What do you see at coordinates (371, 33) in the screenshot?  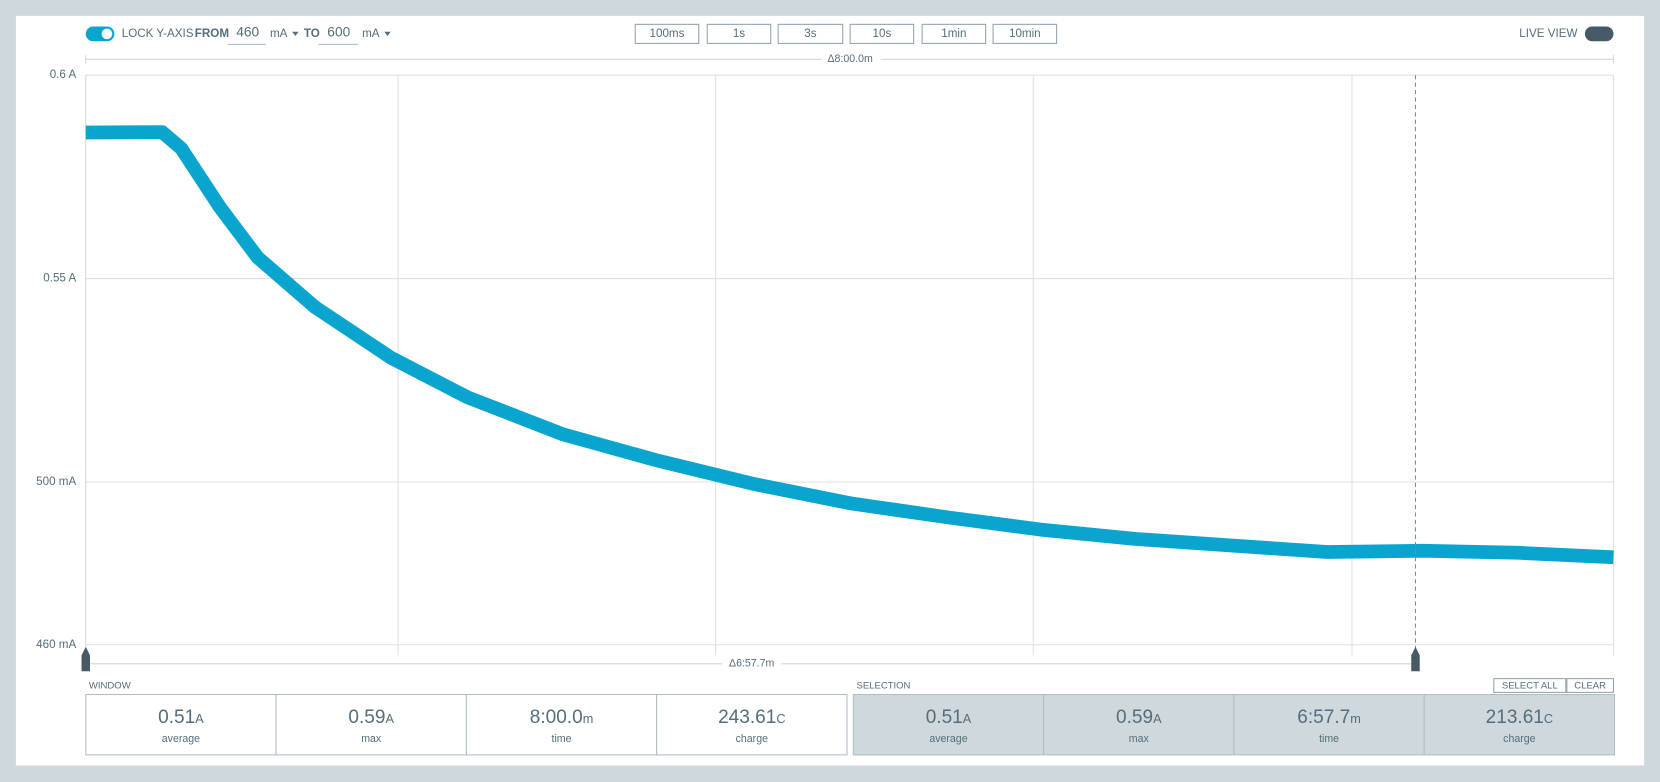 I see `to-unit: mA` at bounding box center [371, 33].